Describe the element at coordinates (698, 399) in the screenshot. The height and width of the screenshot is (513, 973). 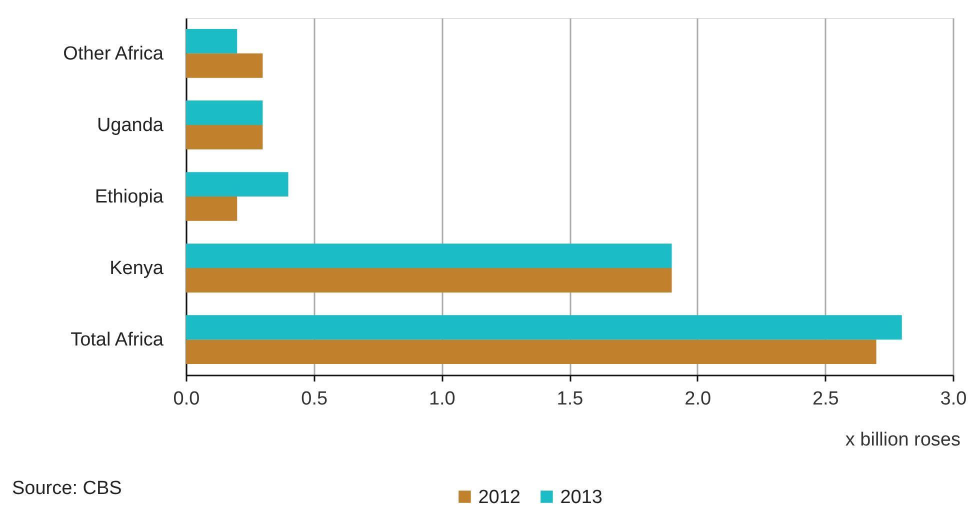
I see `x-tick-label: 2.0` at that location.